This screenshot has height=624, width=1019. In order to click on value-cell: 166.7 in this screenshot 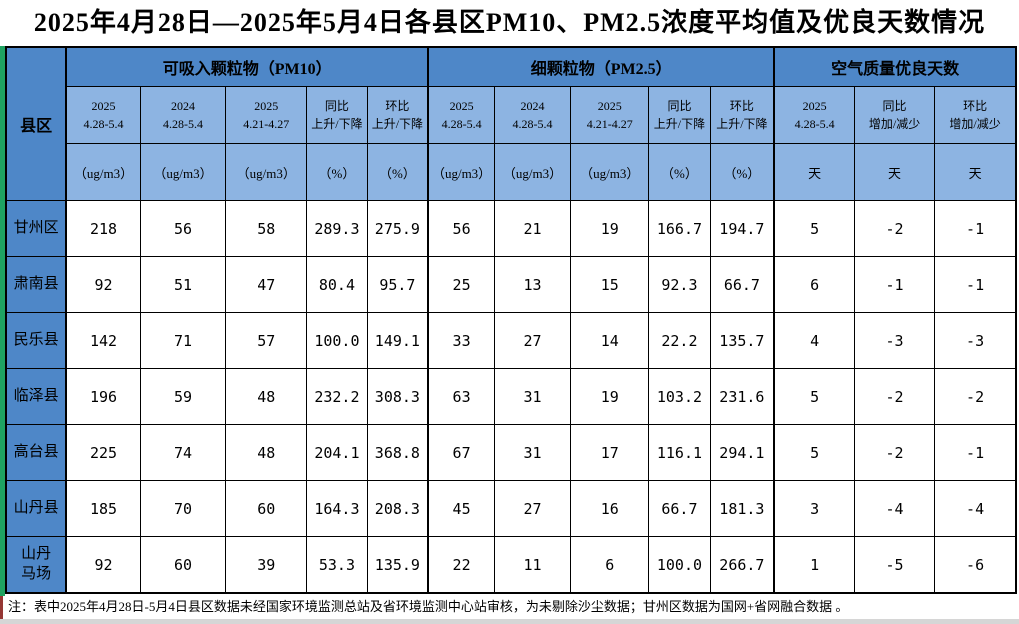, I will do `click(679, 228)`.